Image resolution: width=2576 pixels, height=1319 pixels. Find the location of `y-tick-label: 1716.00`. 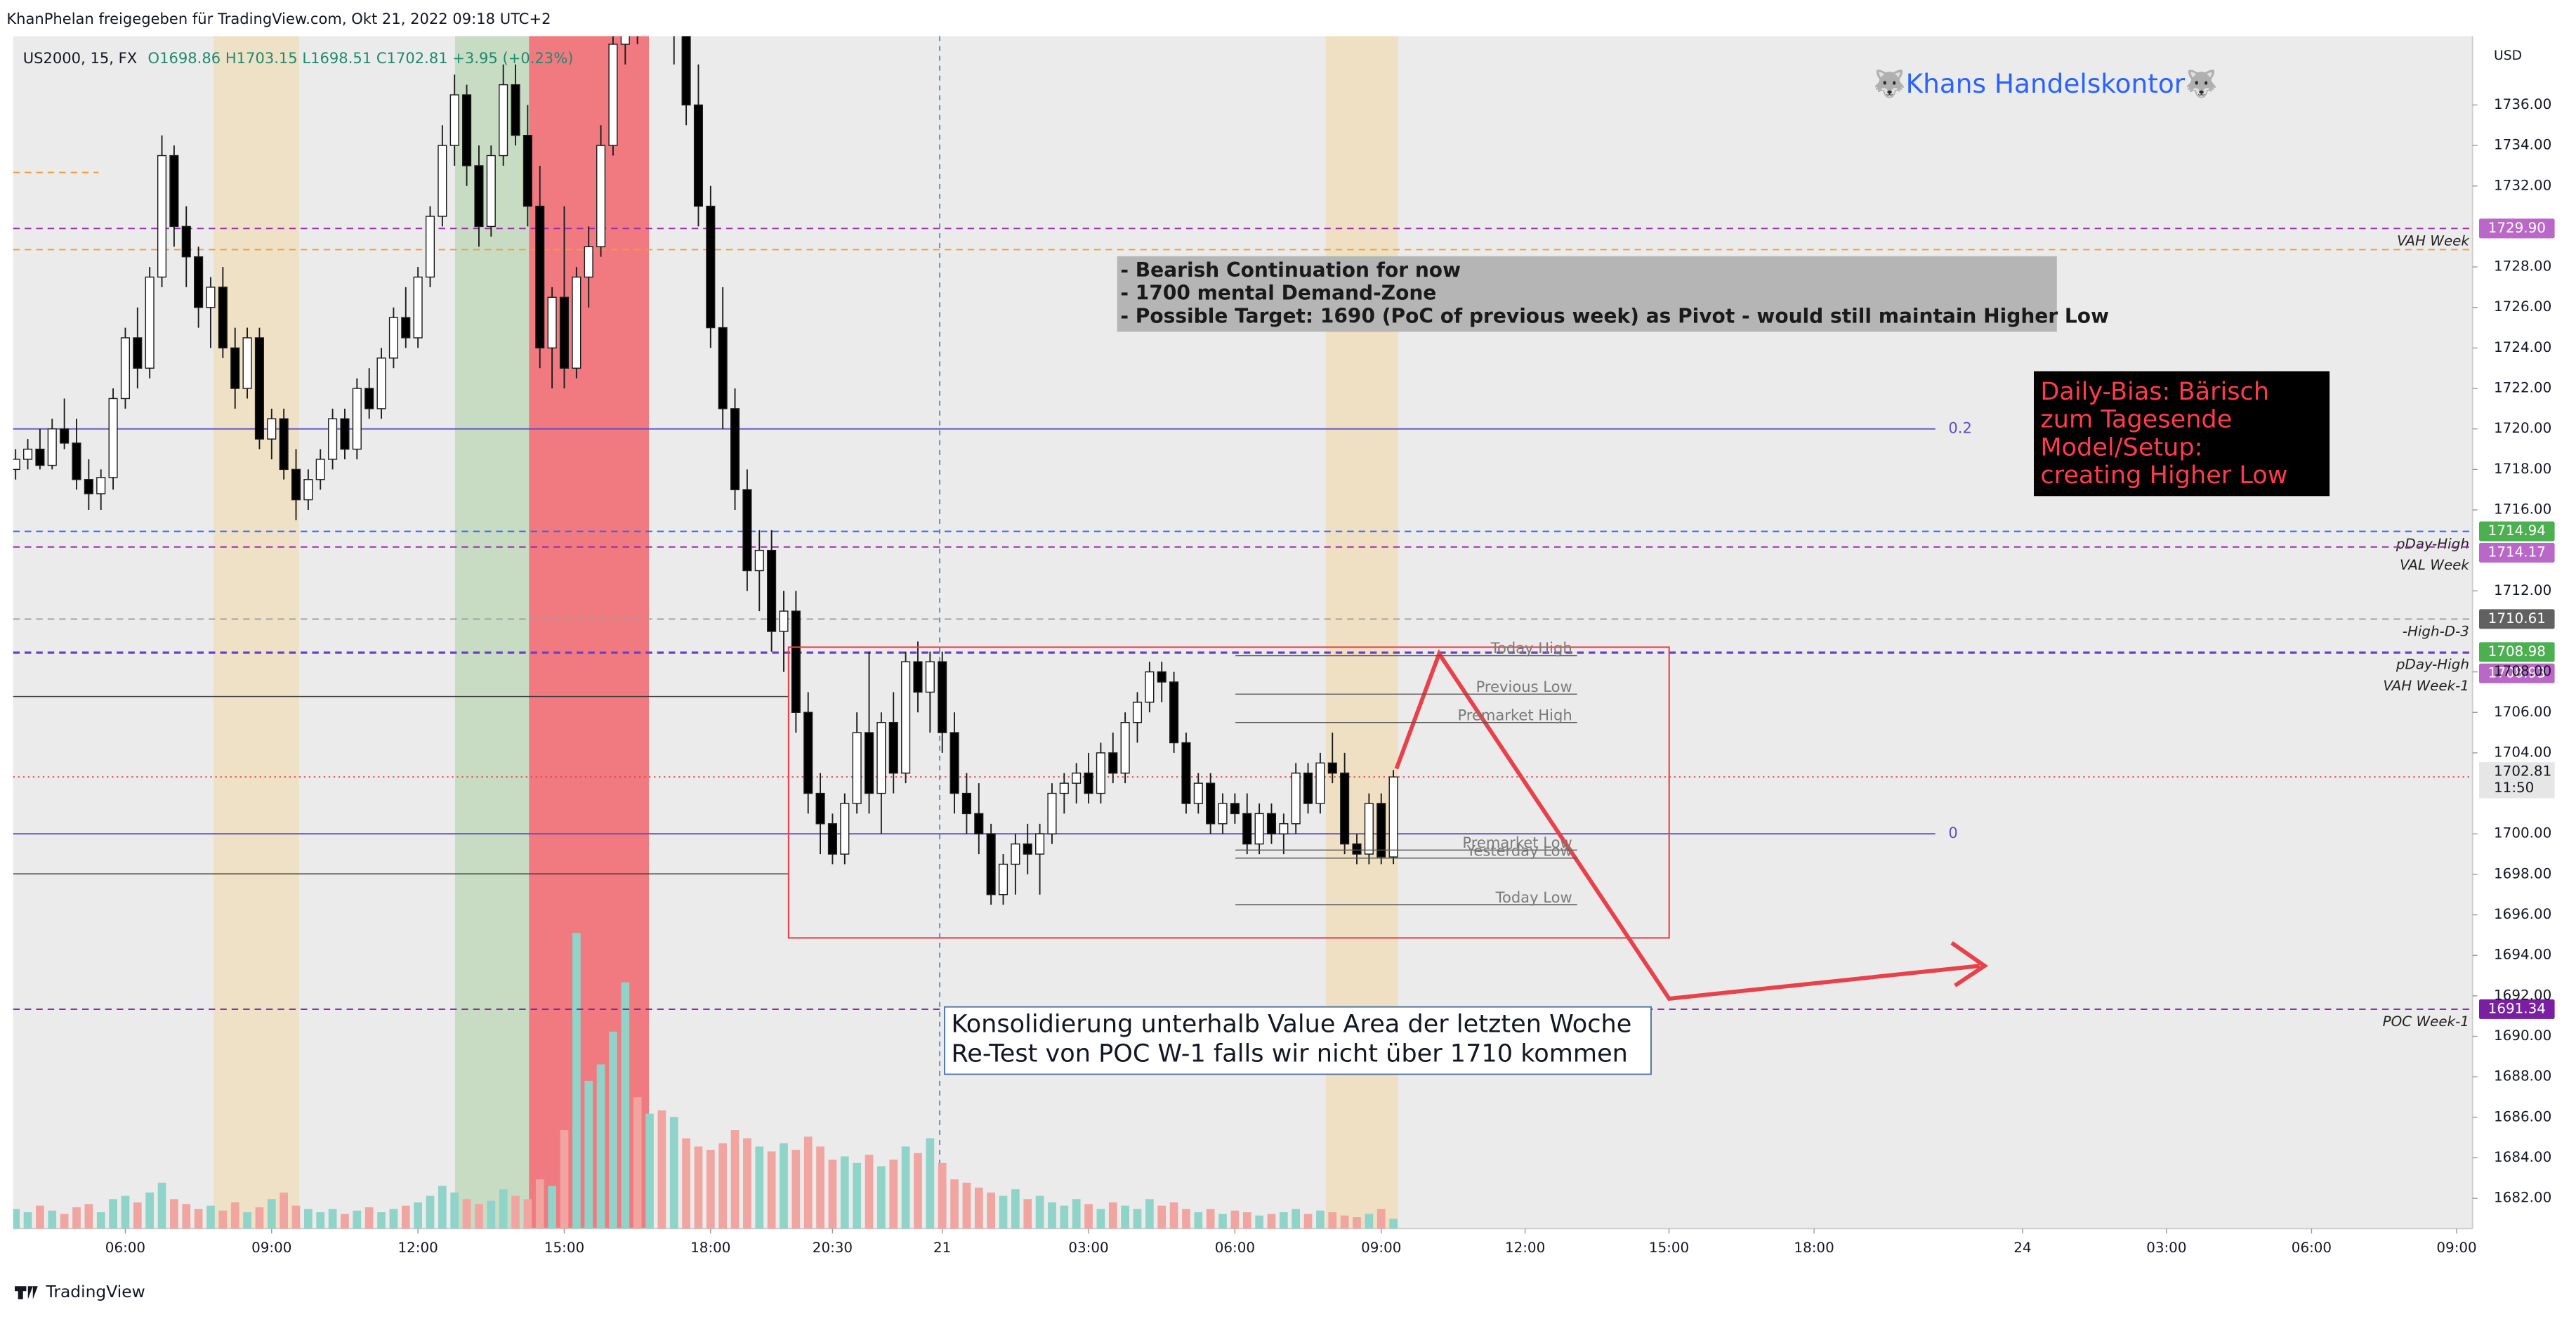

y-tick-label: 1716.00 is located at coordinates (2522, 509).